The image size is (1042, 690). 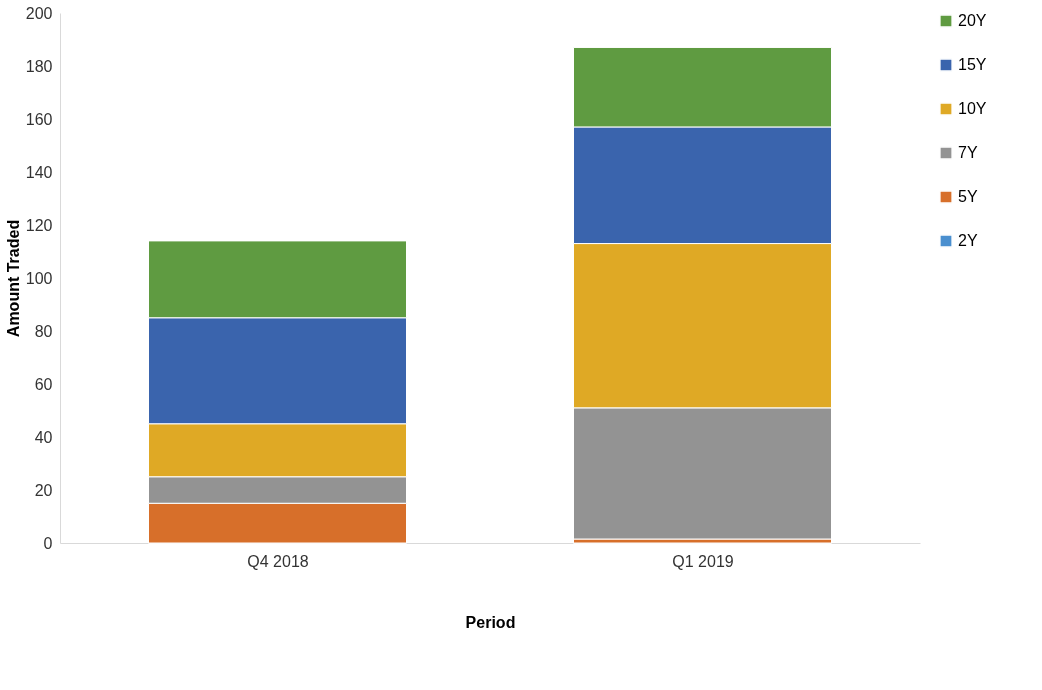 What do you see at coordinates (39, 278) in the screenshot?
I see `y-tick-label: 100` at bounding box center [39, 278].